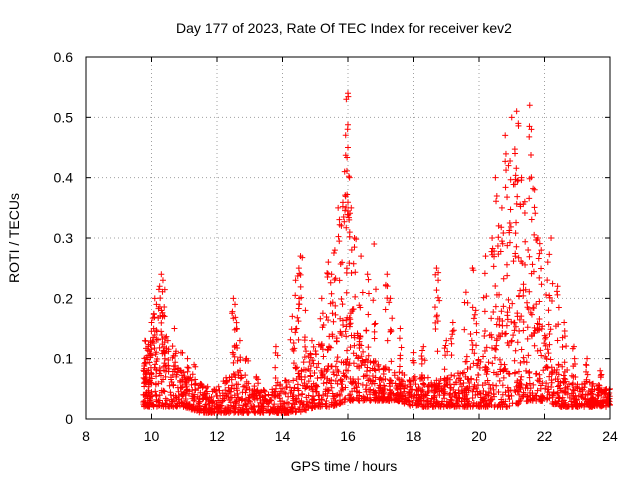 This screenshot has height=485, width=640. What do you see at coordinates (64, 238) in the screenshot?
I see `y-tick-label: 0.3` at bounding box center [64, 238].